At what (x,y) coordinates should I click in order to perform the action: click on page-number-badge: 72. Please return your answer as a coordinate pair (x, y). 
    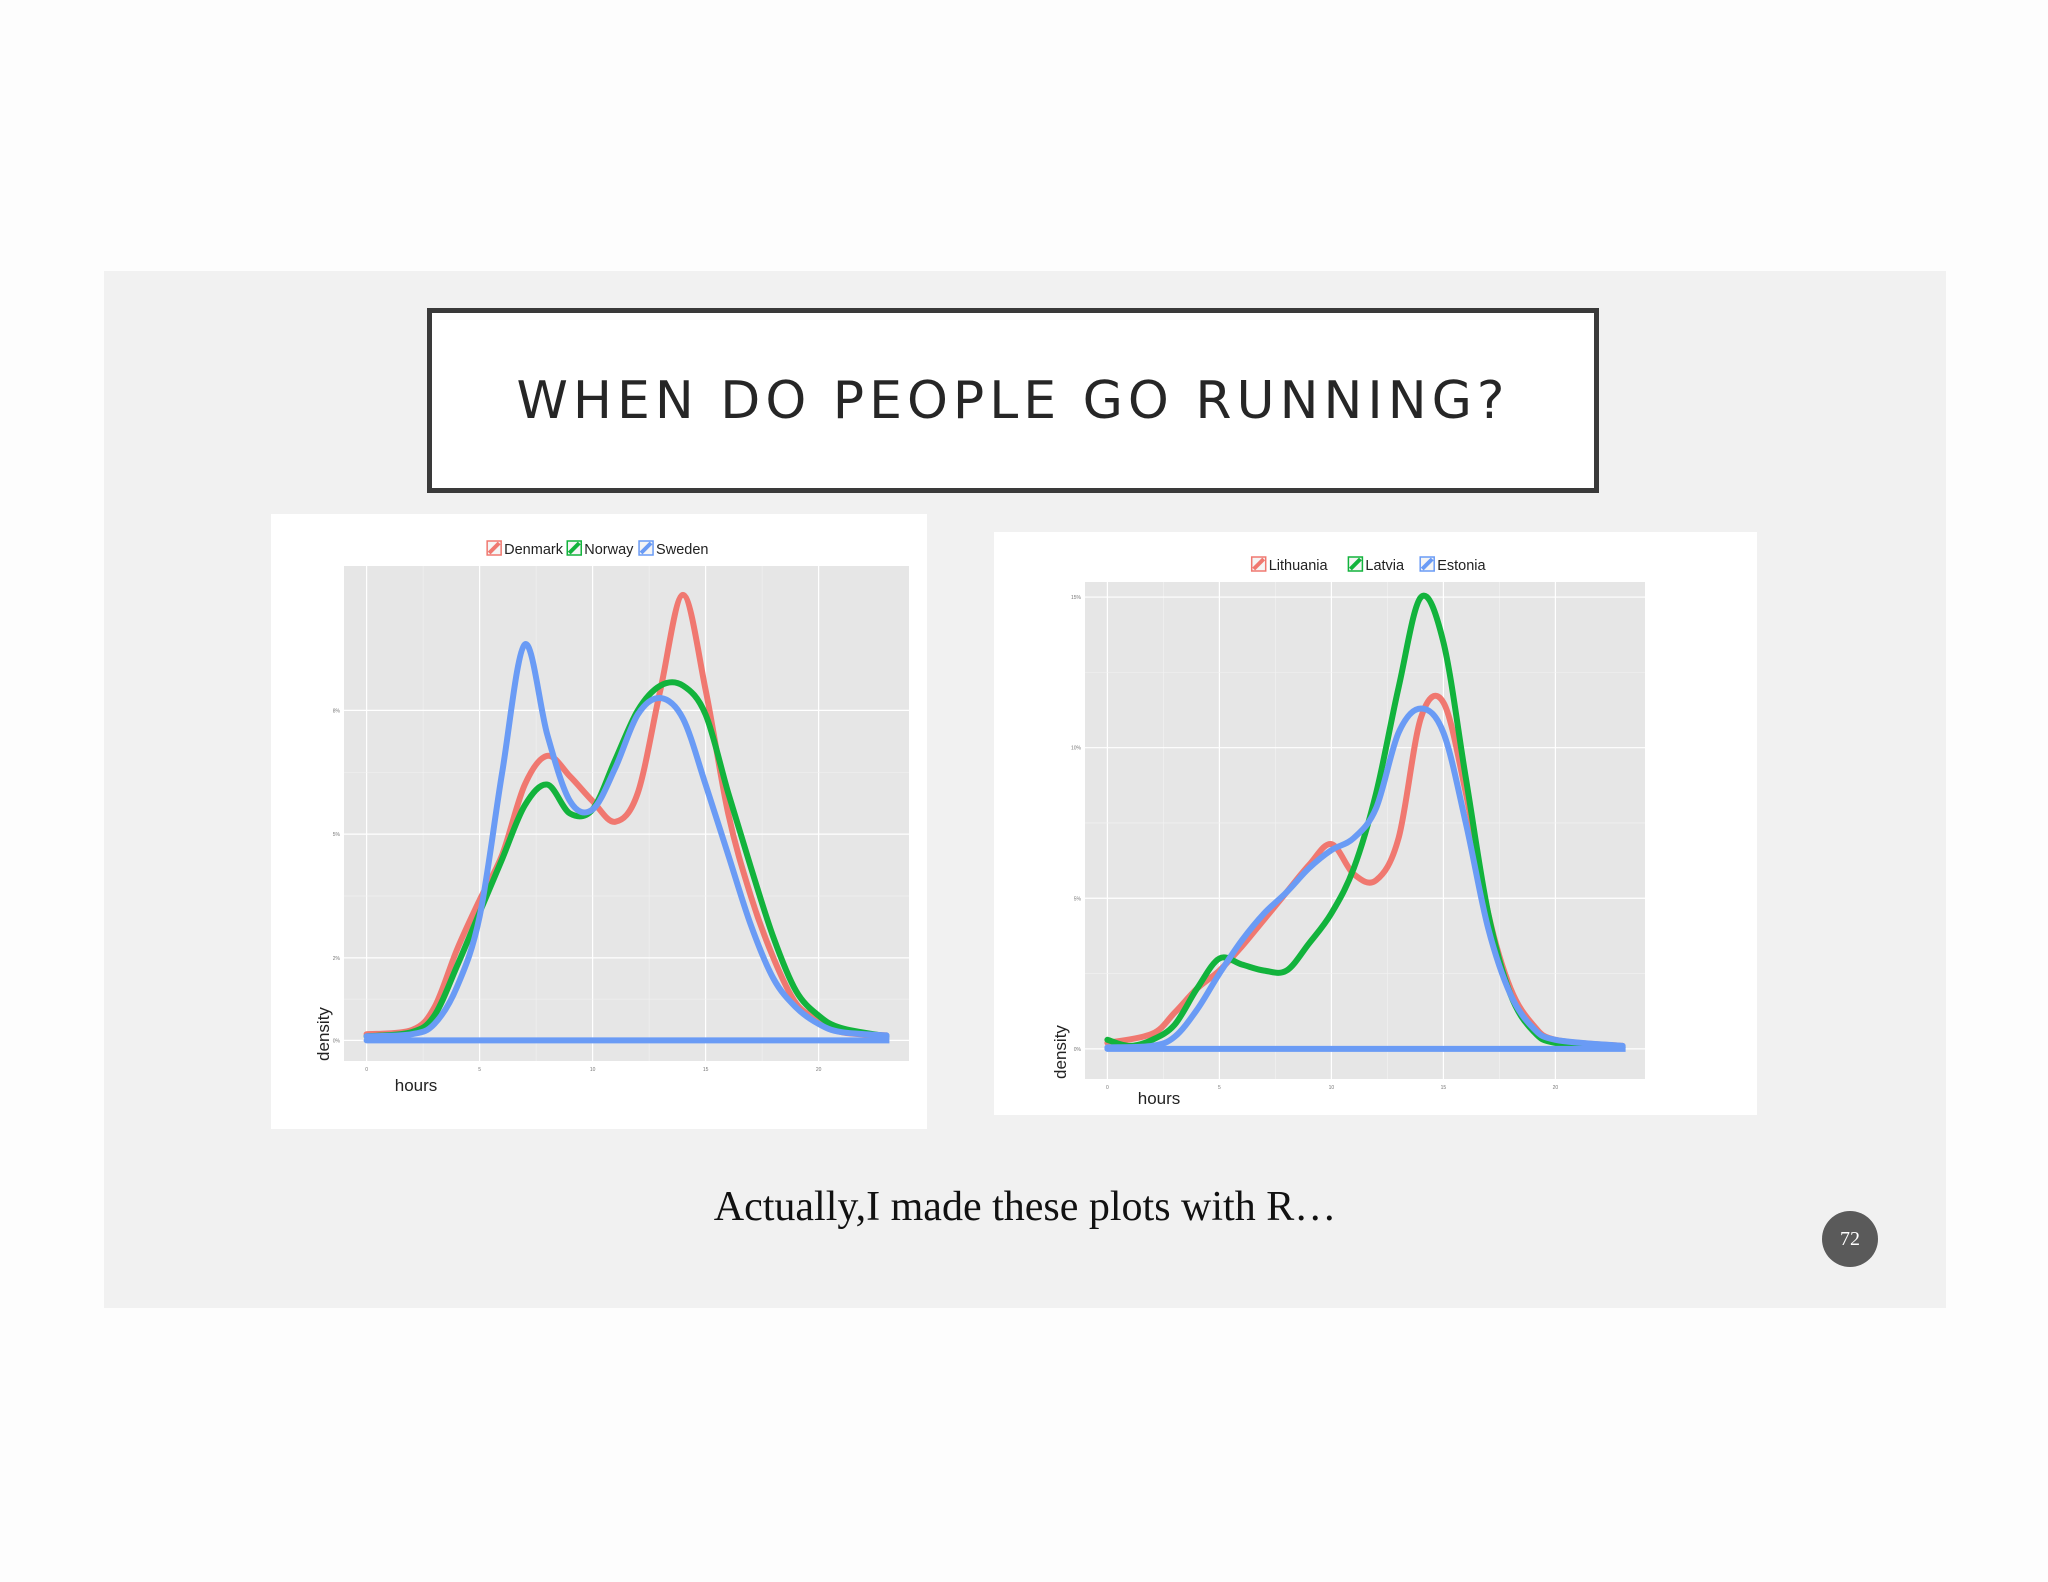
    Looking at the image, I should click on (1850, 1239).